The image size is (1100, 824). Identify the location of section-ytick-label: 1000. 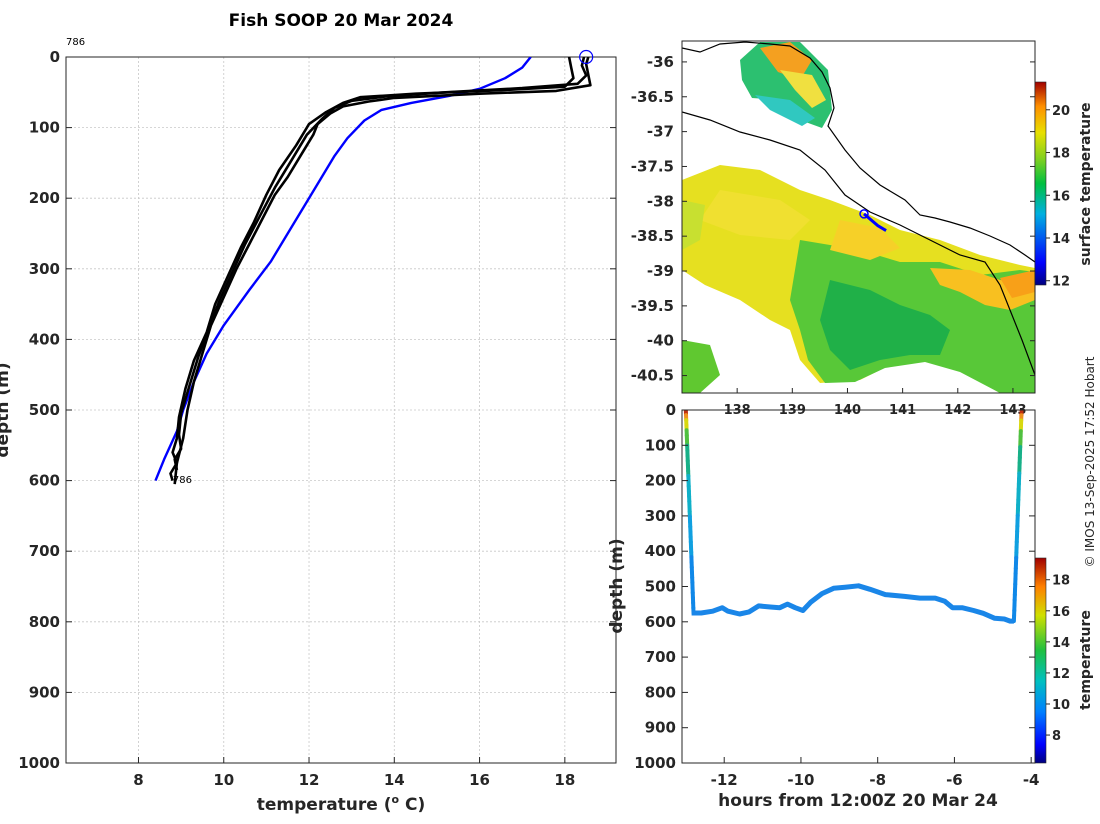
(655, 763).